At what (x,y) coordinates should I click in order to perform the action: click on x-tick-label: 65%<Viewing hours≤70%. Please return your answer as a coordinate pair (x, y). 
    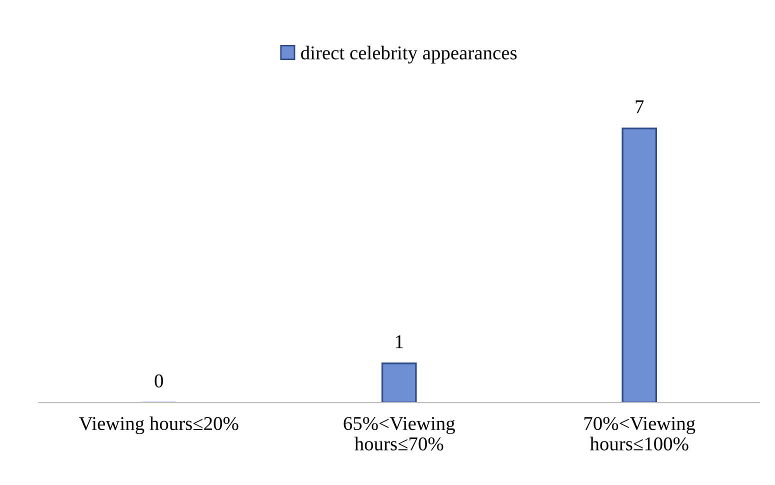
    Looking at the image, I should click on (399, 433).